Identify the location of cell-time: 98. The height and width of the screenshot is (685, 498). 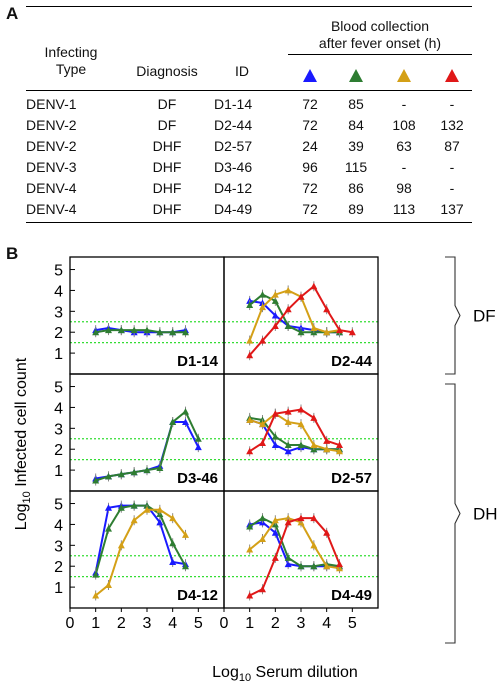
(404, 188).